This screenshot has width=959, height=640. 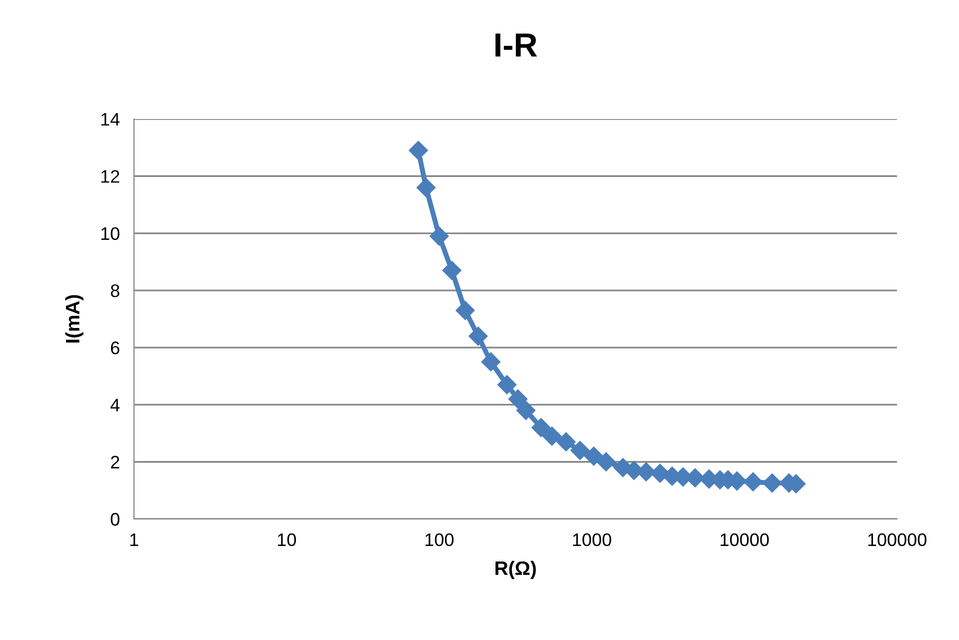 I want to click on y-tick-label: 4, so click(x=115, y=405).